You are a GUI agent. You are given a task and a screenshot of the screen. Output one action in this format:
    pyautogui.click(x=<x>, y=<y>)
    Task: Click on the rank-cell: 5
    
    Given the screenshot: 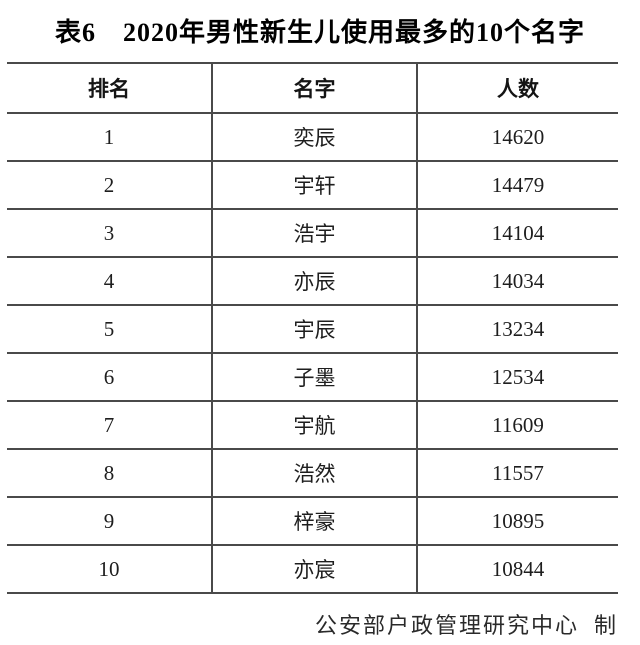 What is the action you would take?
    pyautogui.click(x=109, y=329)
    